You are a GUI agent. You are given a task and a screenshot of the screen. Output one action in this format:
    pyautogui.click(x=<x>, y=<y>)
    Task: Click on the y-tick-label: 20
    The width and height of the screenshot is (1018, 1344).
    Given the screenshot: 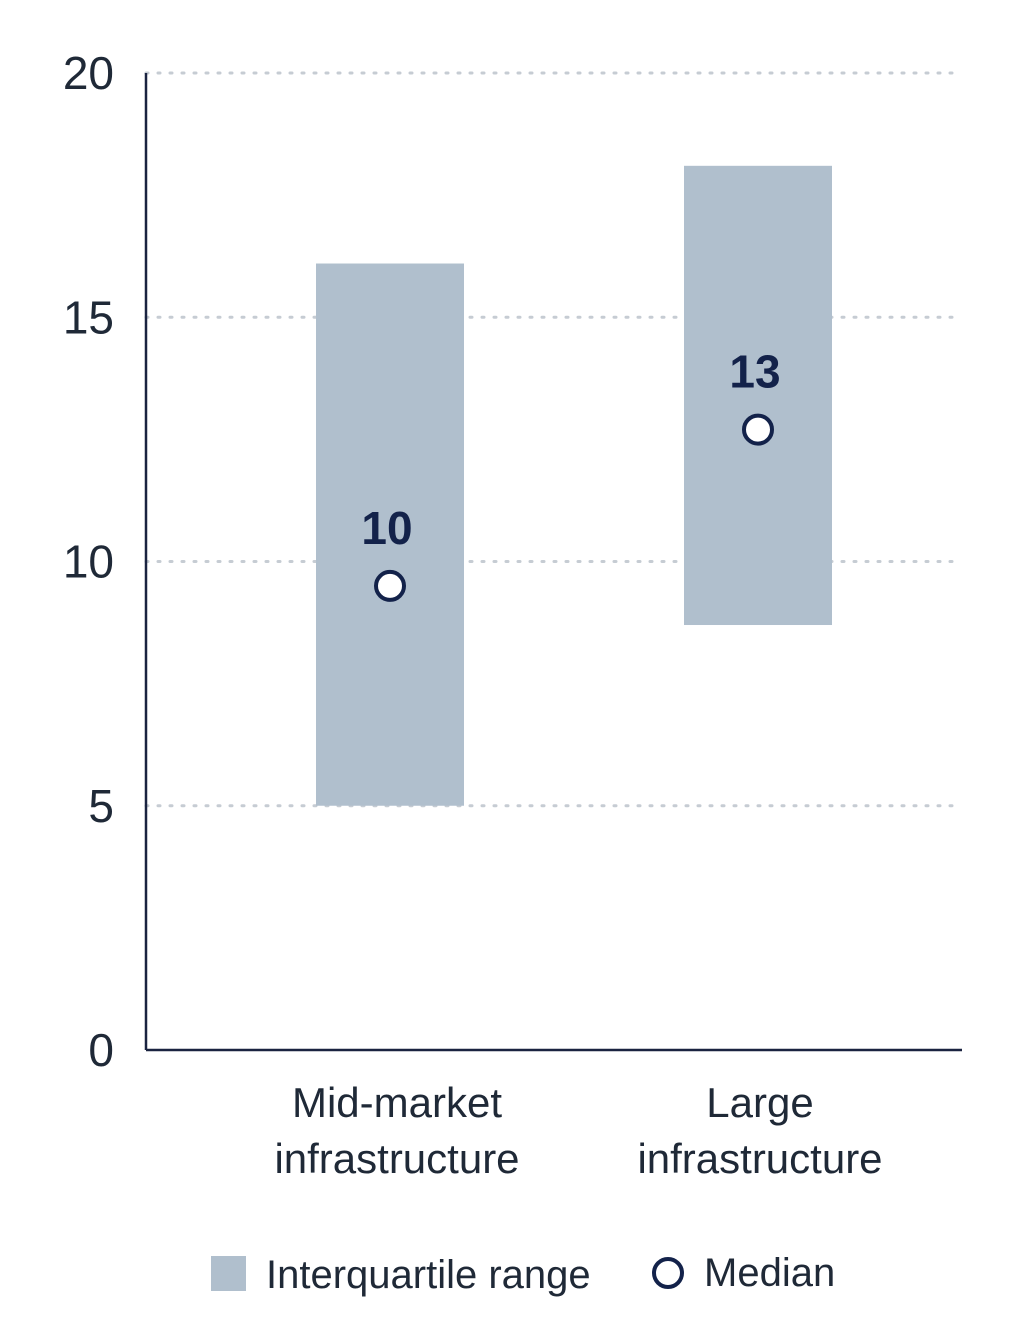 What is the action you would take?
    pyautogui.click(x=88, y=73)
    